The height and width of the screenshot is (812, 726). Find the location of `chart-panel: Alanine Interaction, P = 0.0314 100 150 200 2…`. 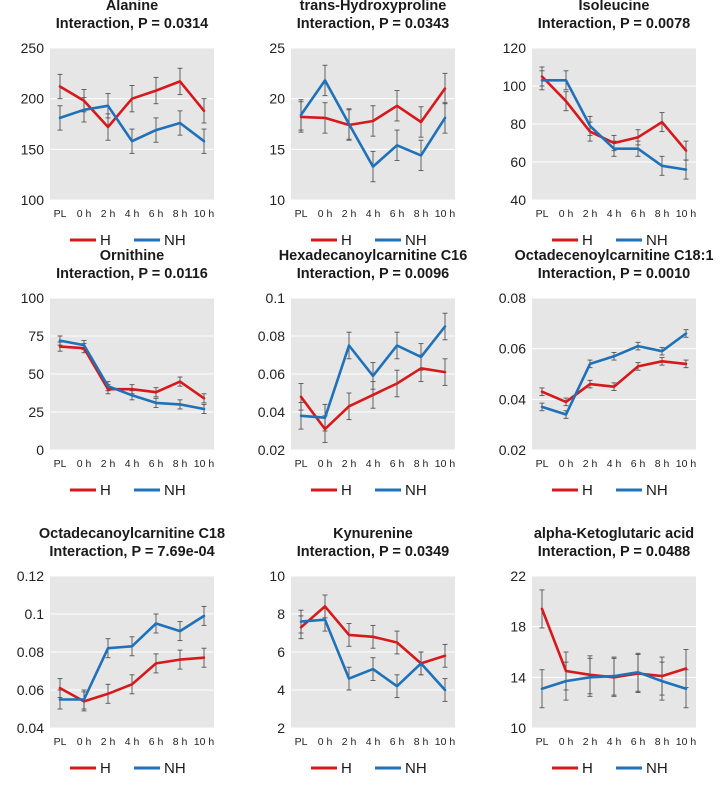

chart-panel: Alanine Interaction, P = 0.0314 100 150 200 2… is located at coordinates (118, 124).